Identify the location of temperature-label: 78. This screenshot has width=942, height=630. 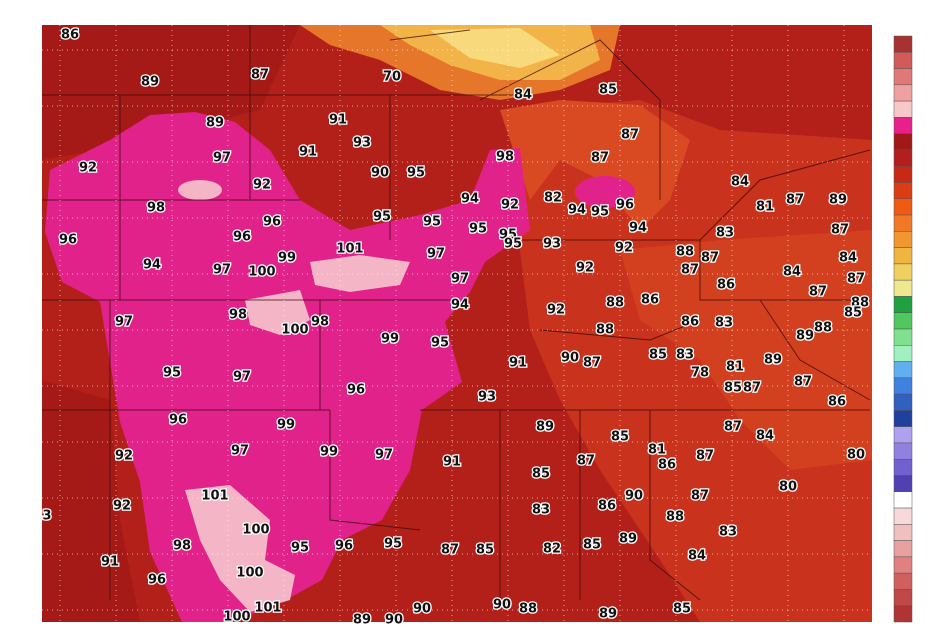
(700, 373).